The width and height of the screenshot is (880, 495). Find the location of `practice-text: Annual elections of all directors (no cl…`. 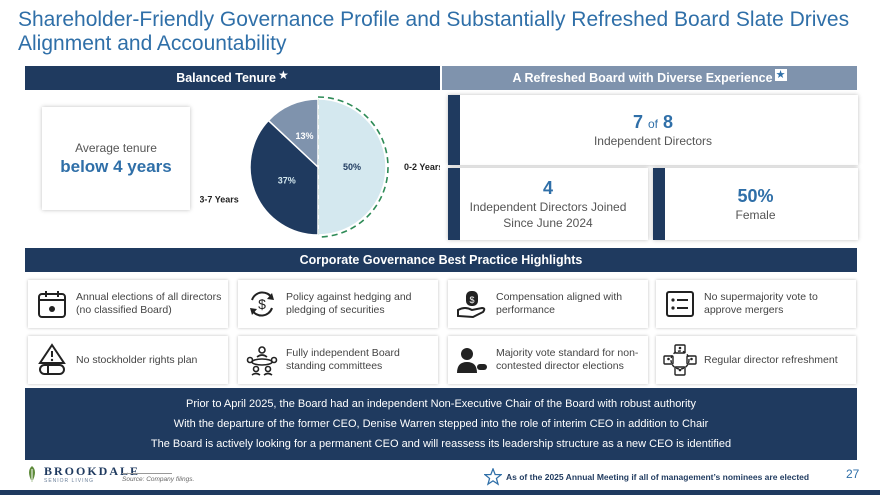

practice-text: Annual elections of all directors (no cl… is located at coordinates (149, 303).